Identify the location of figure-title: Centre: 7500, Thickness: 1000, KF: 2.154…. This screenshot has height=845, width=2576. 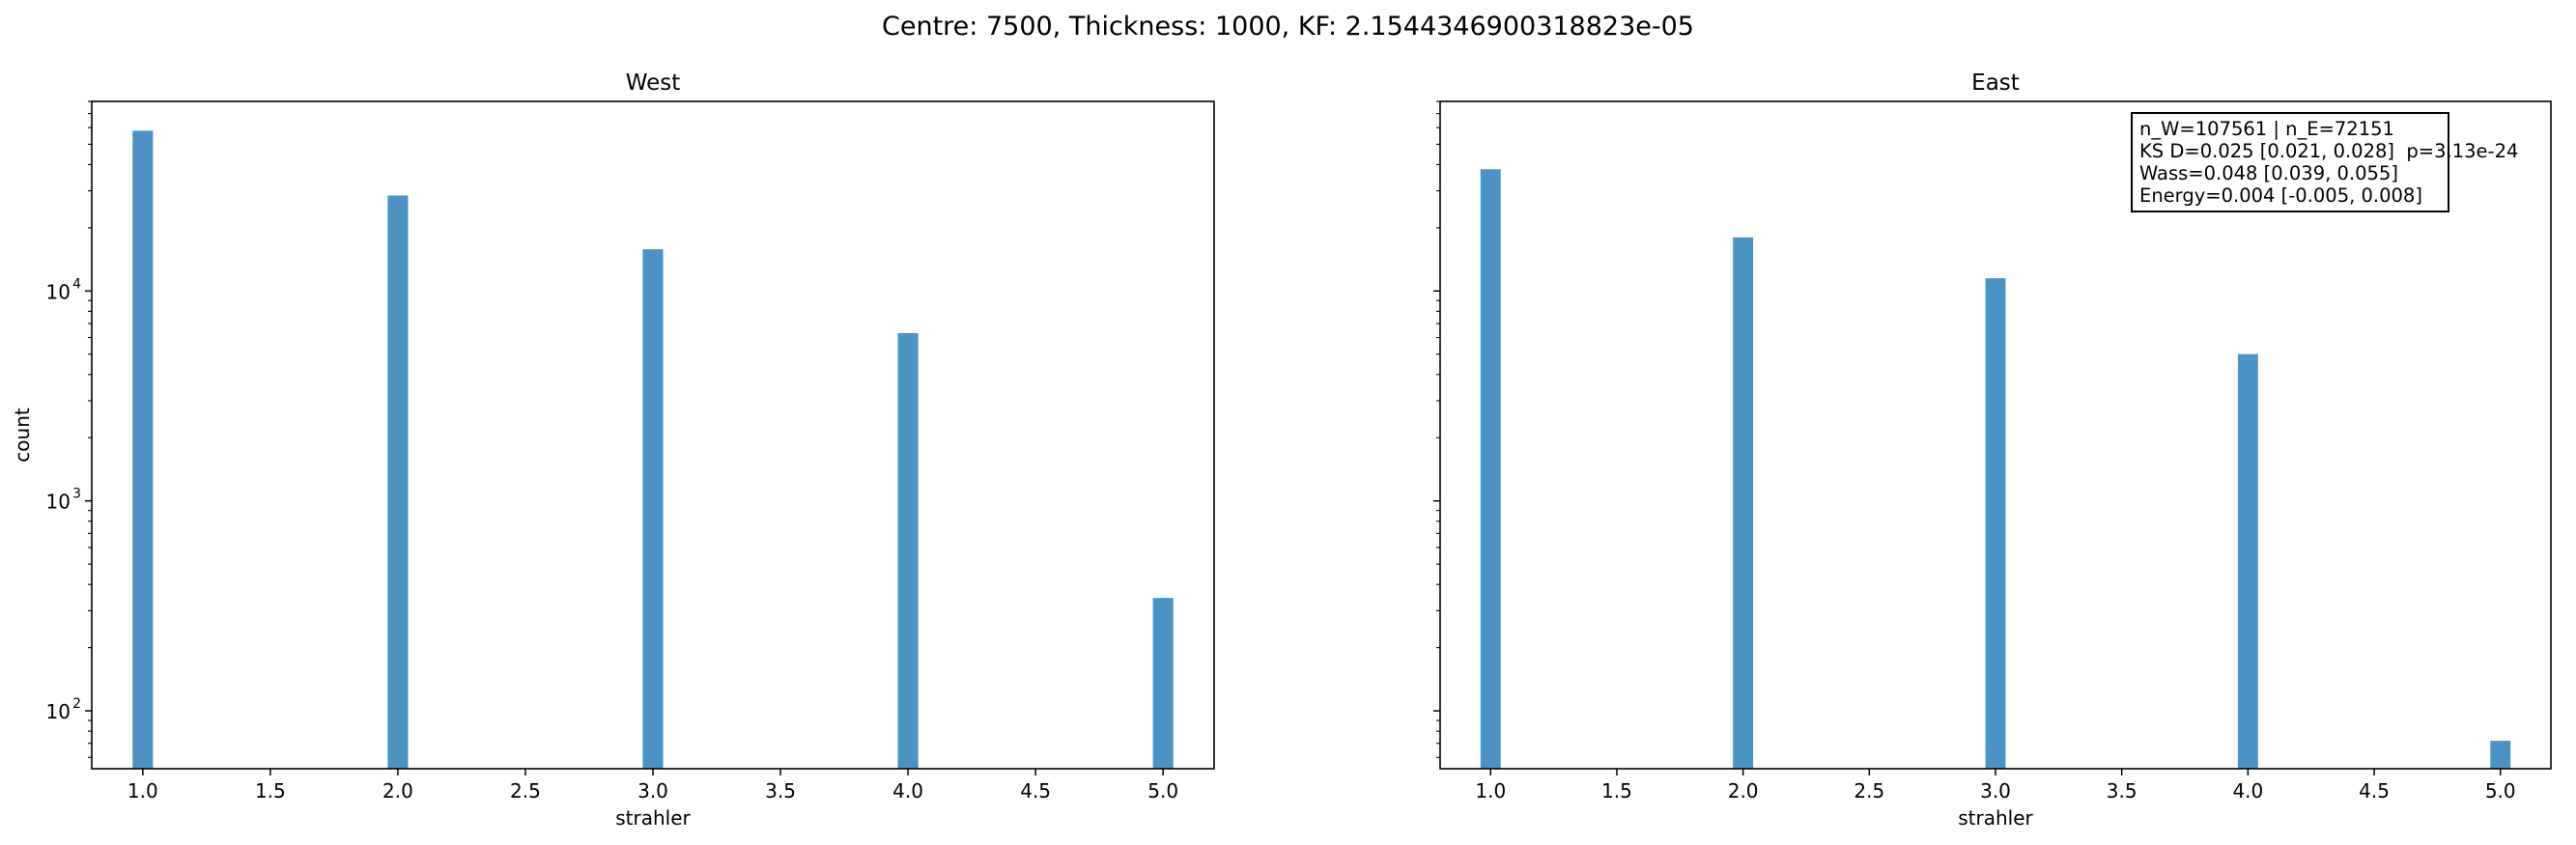
(1288, 27).